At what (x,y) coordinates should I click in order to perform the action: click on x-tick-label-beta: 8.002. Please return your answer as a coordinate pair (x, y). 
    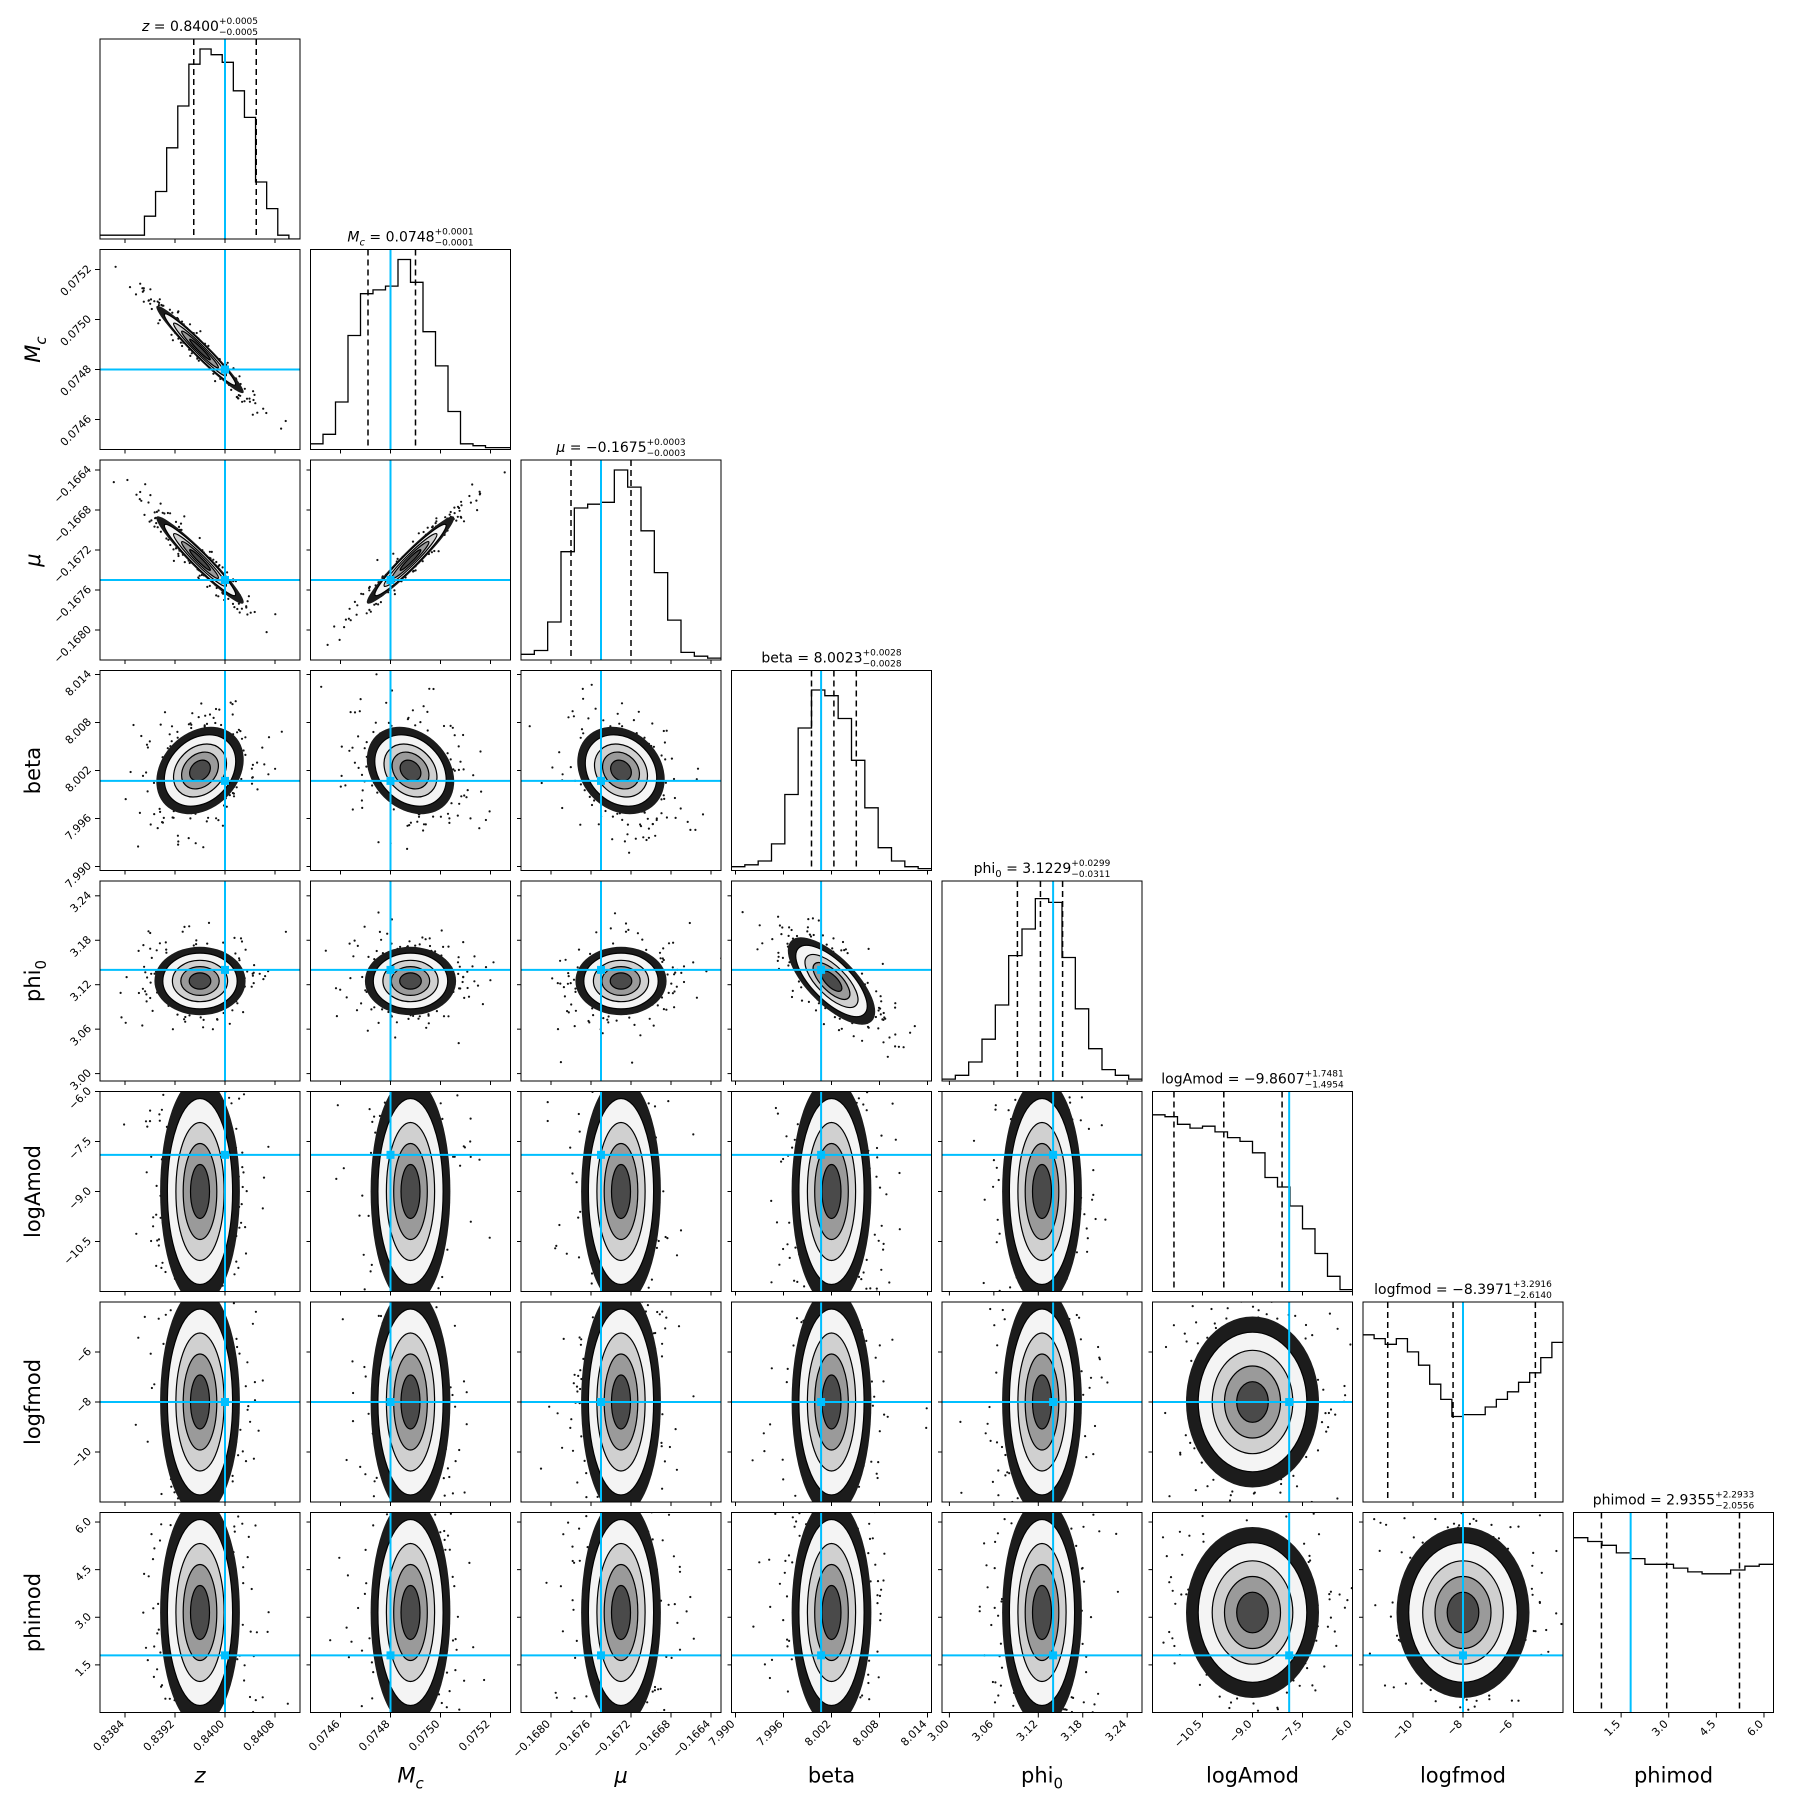
    Looking at the image, I should click on (817, 1732).